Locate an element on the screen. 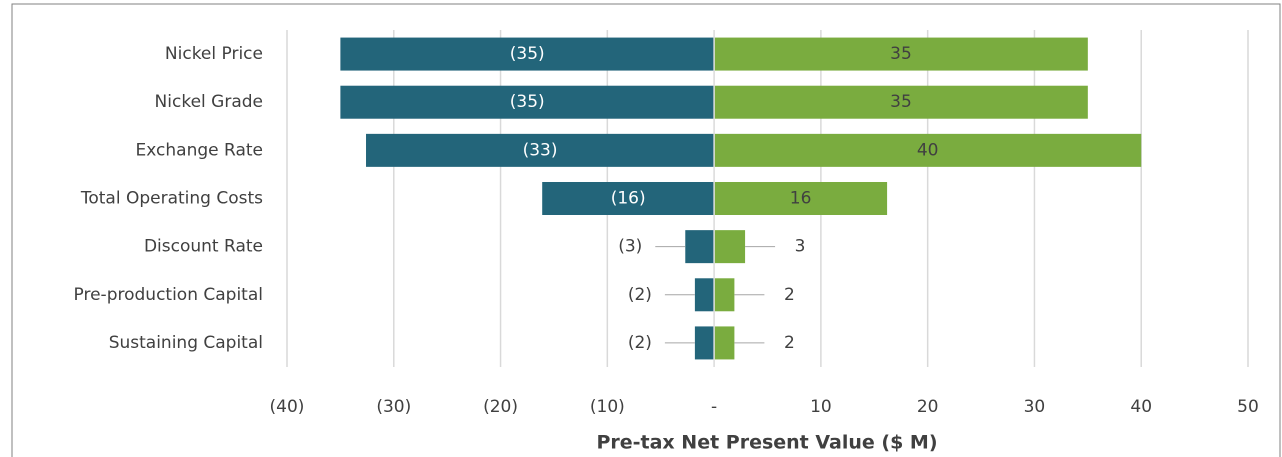  data-label: 40 is located at coordinates (928, 150).